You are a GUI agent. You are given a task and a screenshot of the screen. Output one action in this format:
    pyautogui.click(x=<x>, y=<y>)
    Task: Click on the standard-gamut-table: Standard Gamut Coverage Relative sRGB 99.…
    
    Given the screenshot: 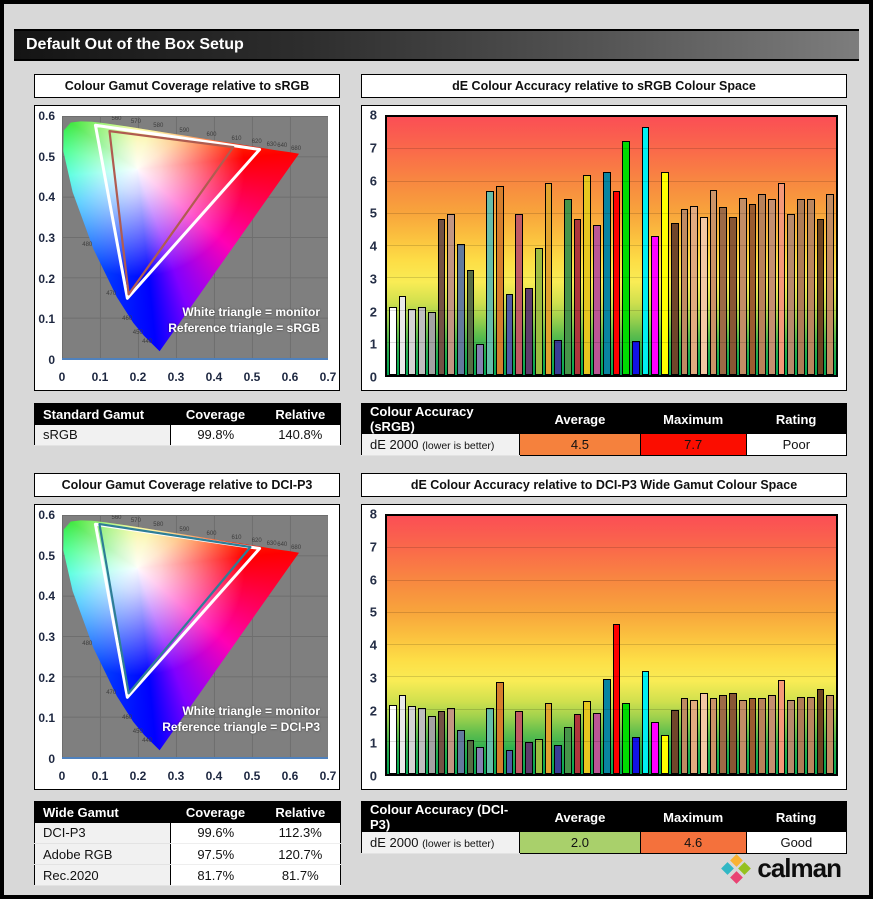 What is the action you would take?
    pyautogui.click(x=187, y=424)
    